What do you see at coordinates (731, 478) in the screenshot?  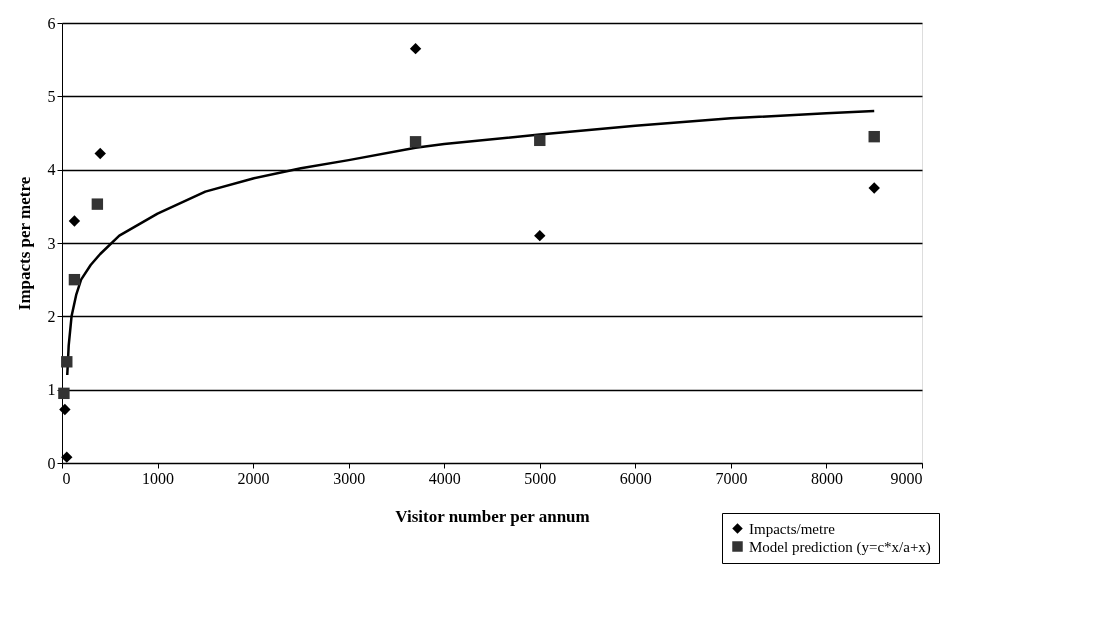 I see `x-tick-label: 7000` at bounding box center [731, 478].